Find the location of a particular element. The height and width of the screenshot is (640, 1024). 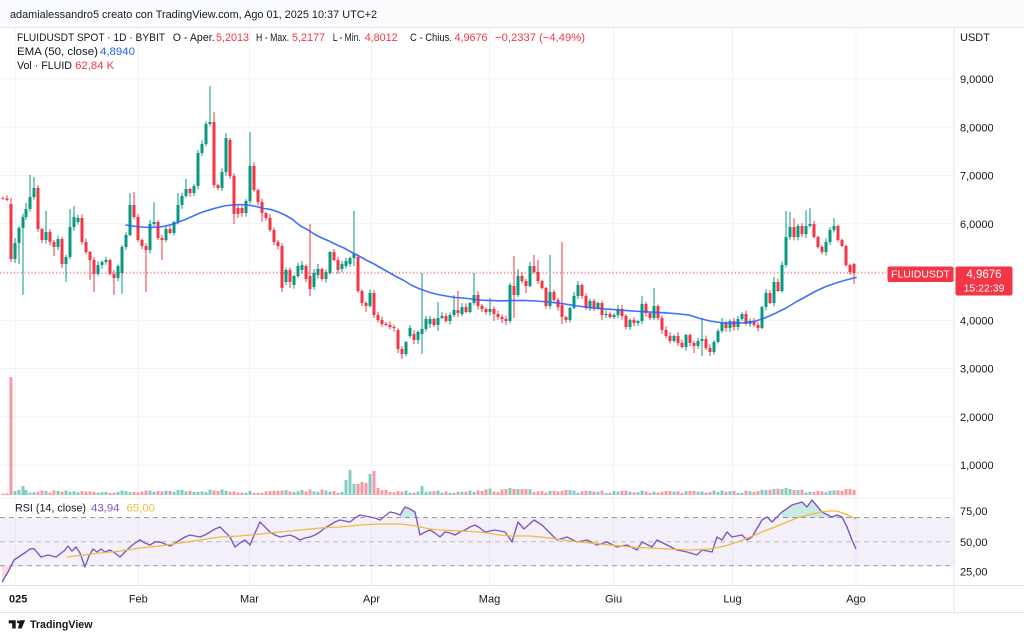

svg-text: 4,8940 is located at coordinates (117, 52).